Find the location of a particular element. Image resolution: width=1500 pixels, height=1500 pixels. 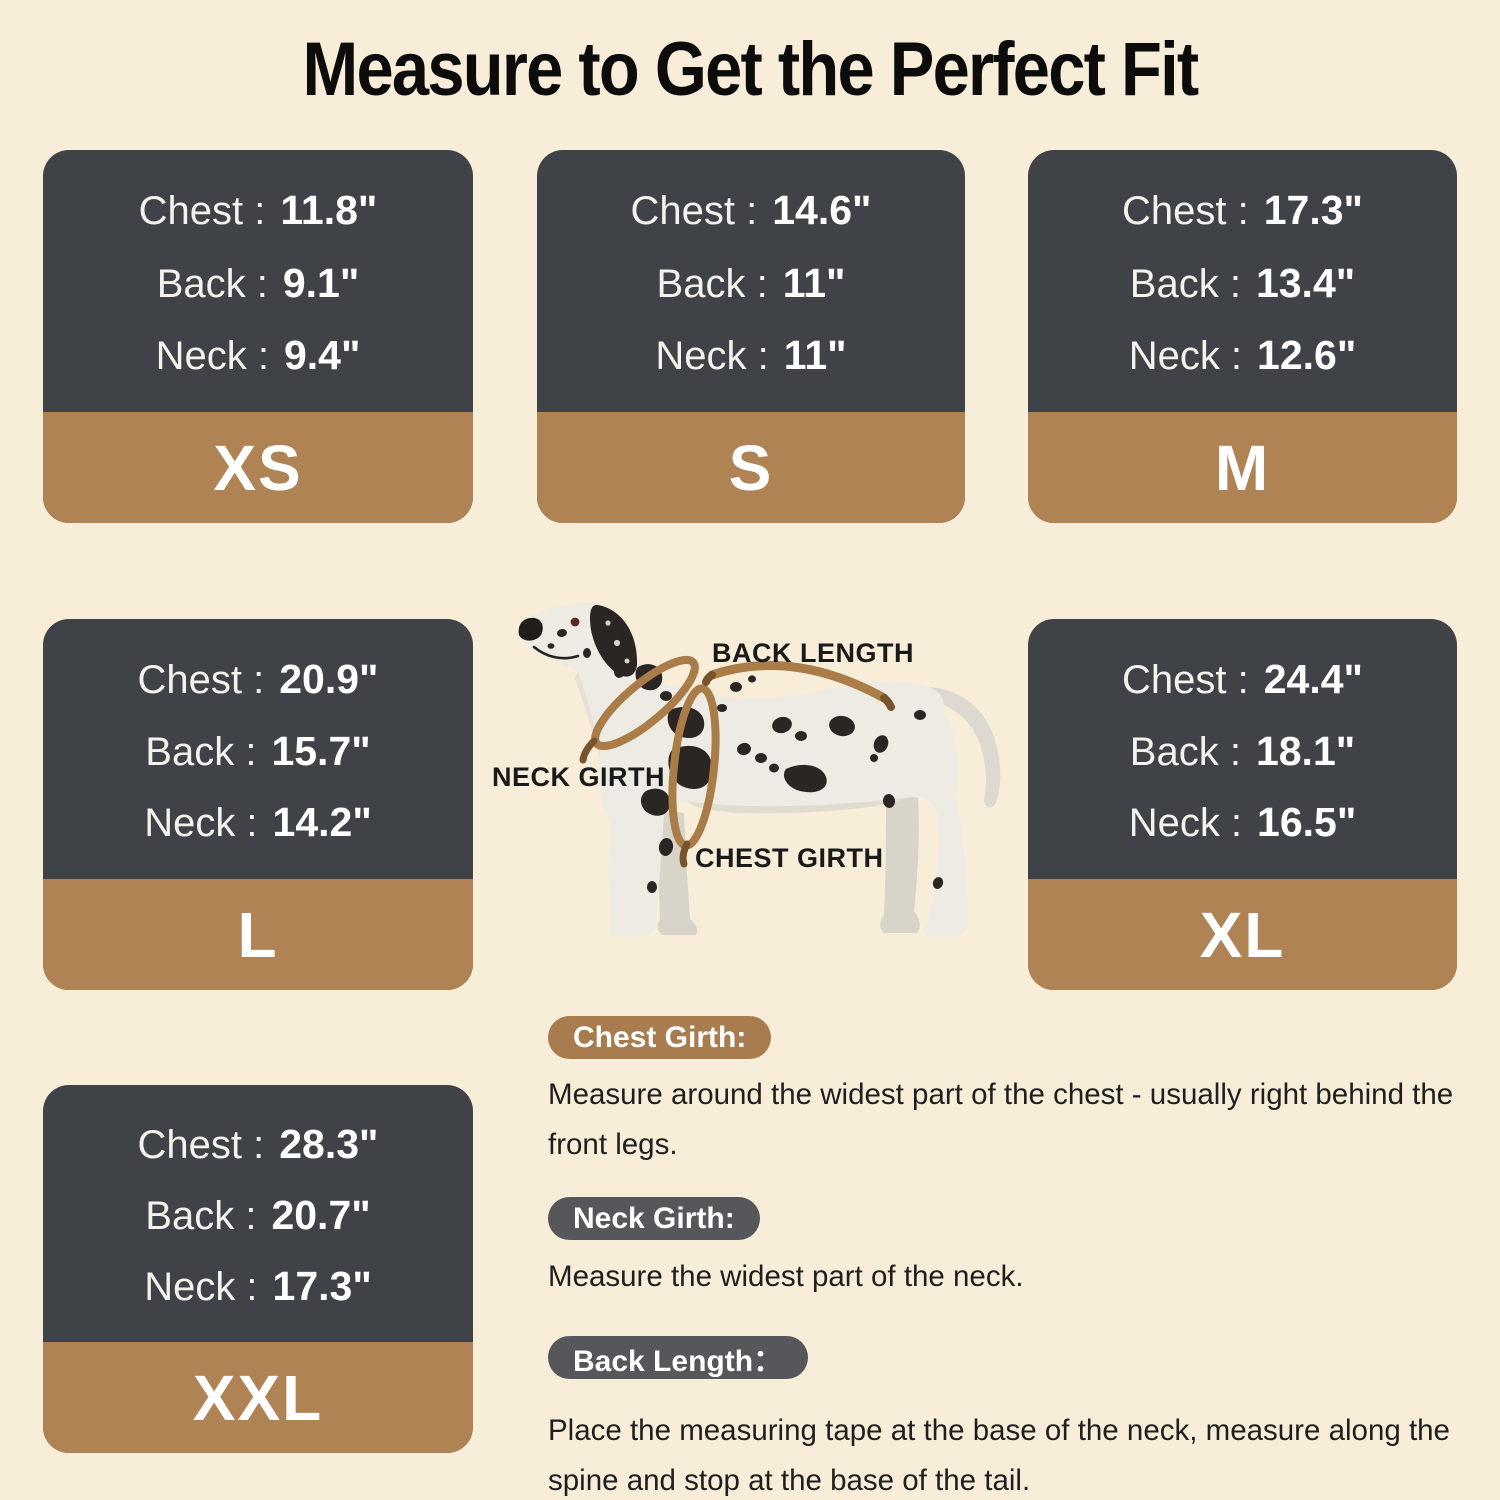

chest-row: Chest : 11.8" is located at coordinates (258, 210).